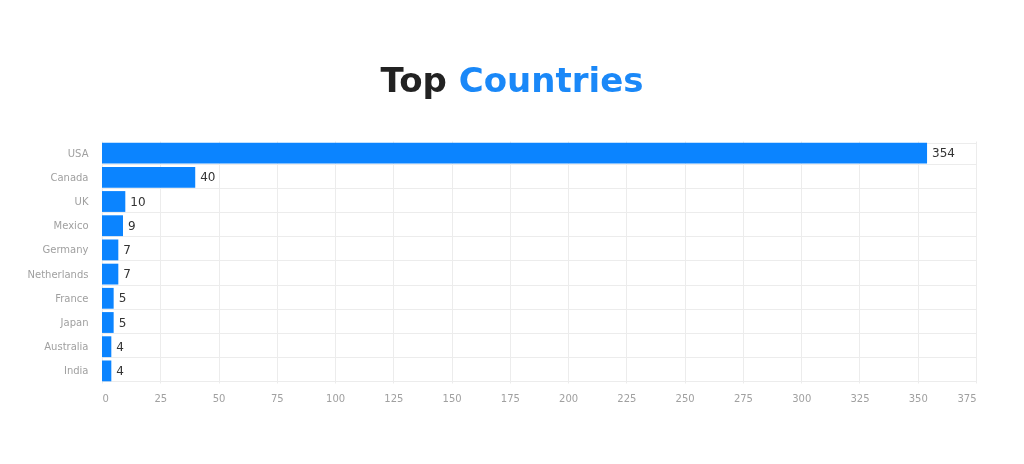  What do you see at coordinates (78, 153) in the screenshot?
I see `y-tick-label: USA` at bounding box center [78, 153].